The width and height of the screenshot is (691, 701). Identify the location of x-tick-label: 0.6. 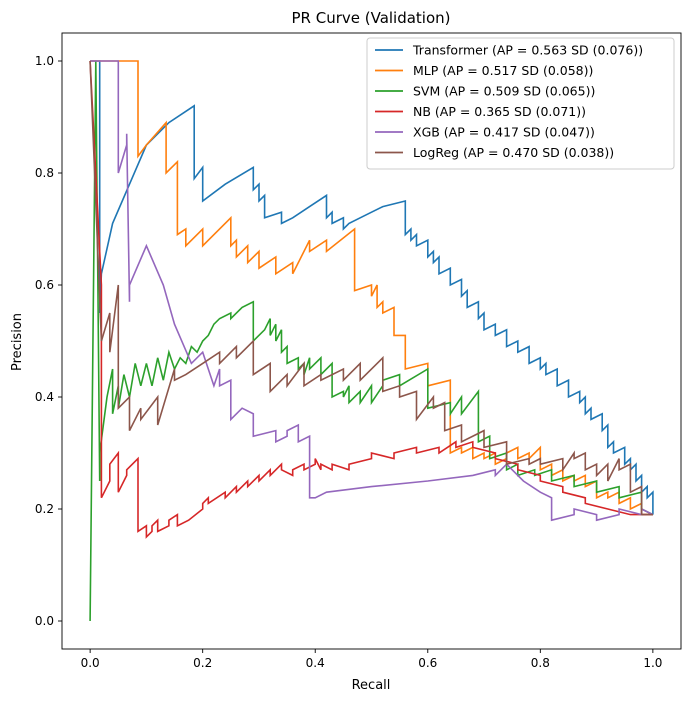
(427, 663).